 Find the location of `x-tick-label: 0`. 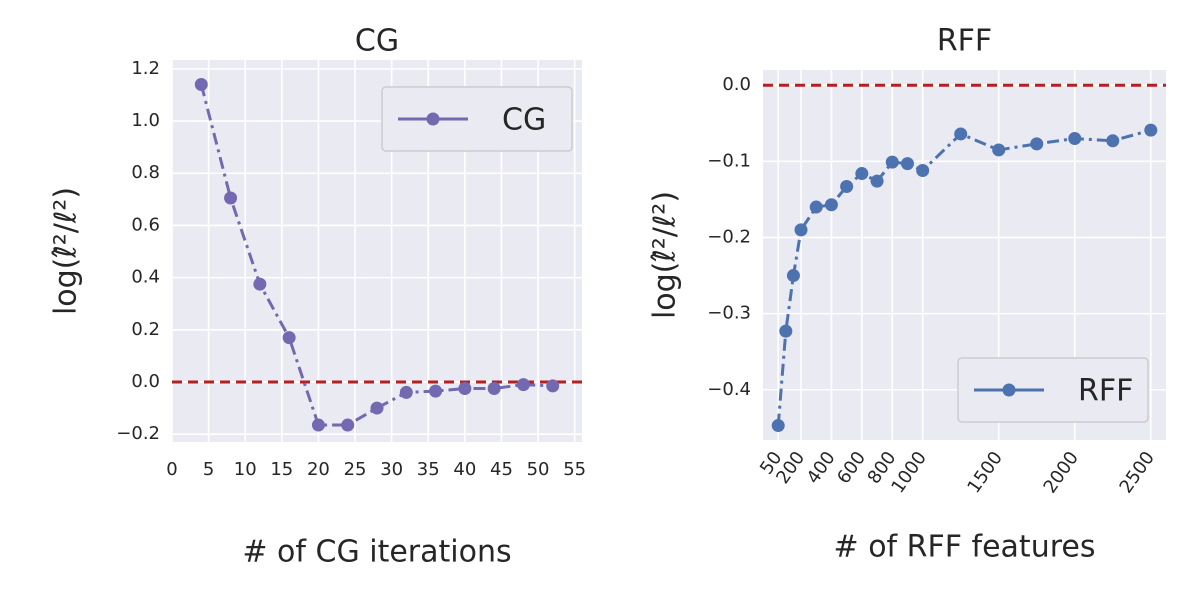

x-tick-label: 0 is located at coordinates (171, 469).